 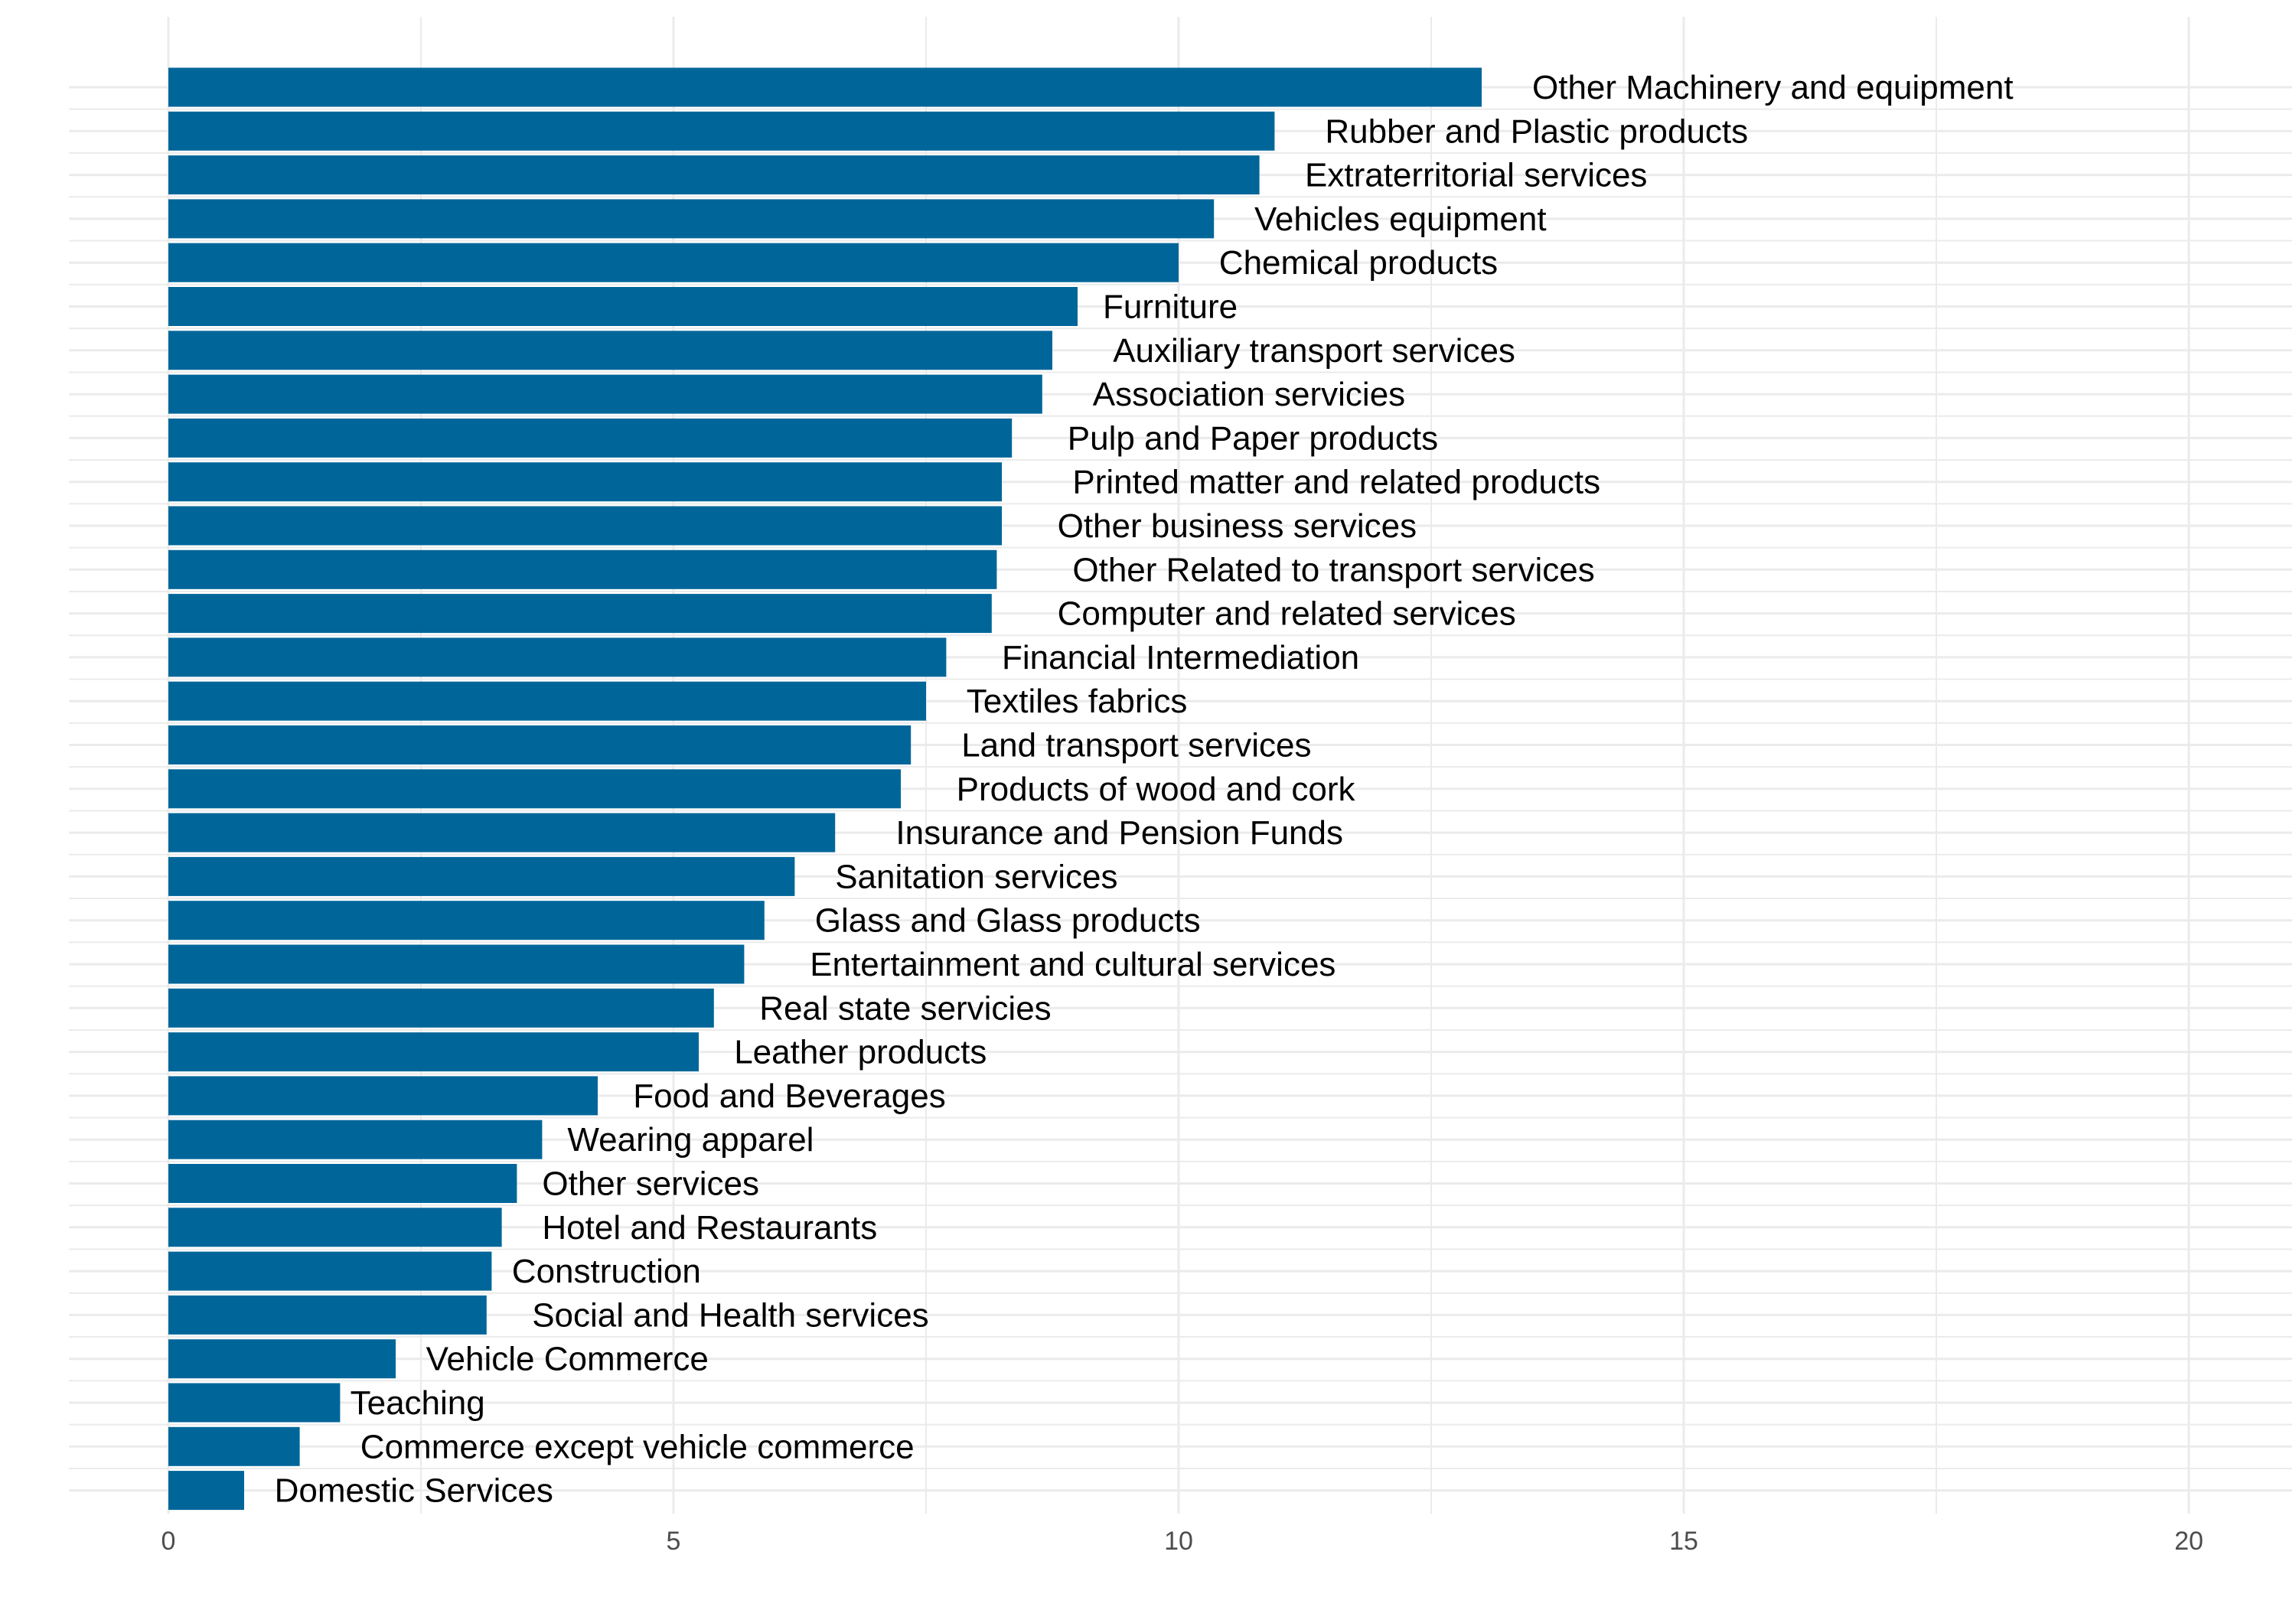 I want to click on bar-label: Printed matter and related products, so click(x=1336, y=482).